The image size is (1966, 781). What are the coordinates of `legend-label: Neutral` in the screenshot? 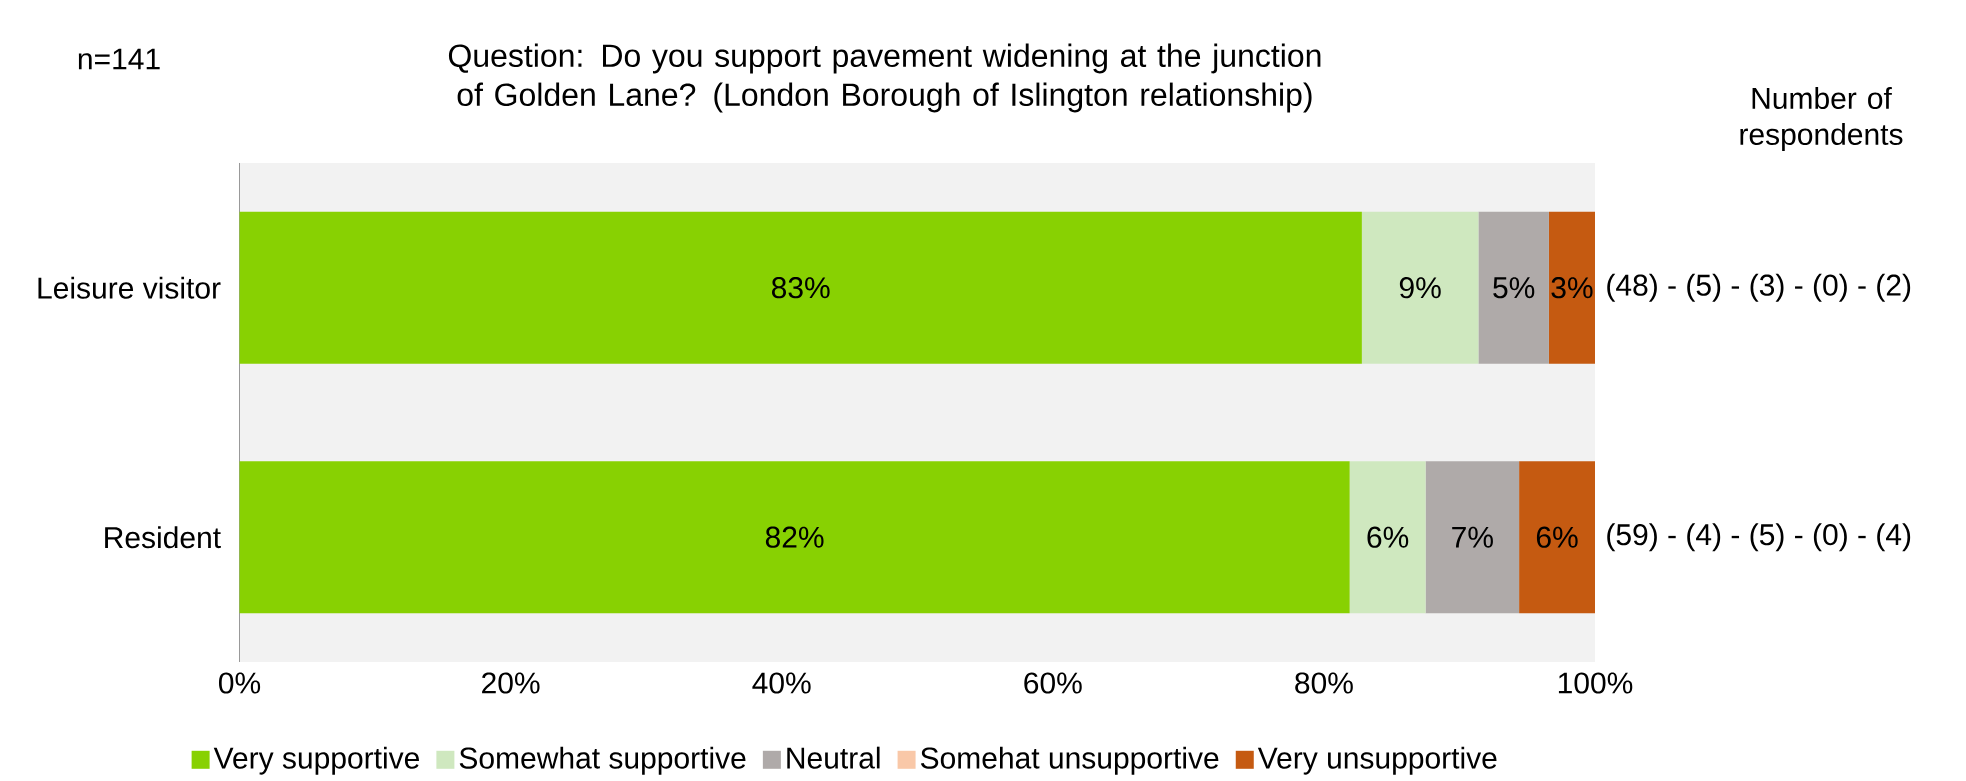 It's located at (833, 757).